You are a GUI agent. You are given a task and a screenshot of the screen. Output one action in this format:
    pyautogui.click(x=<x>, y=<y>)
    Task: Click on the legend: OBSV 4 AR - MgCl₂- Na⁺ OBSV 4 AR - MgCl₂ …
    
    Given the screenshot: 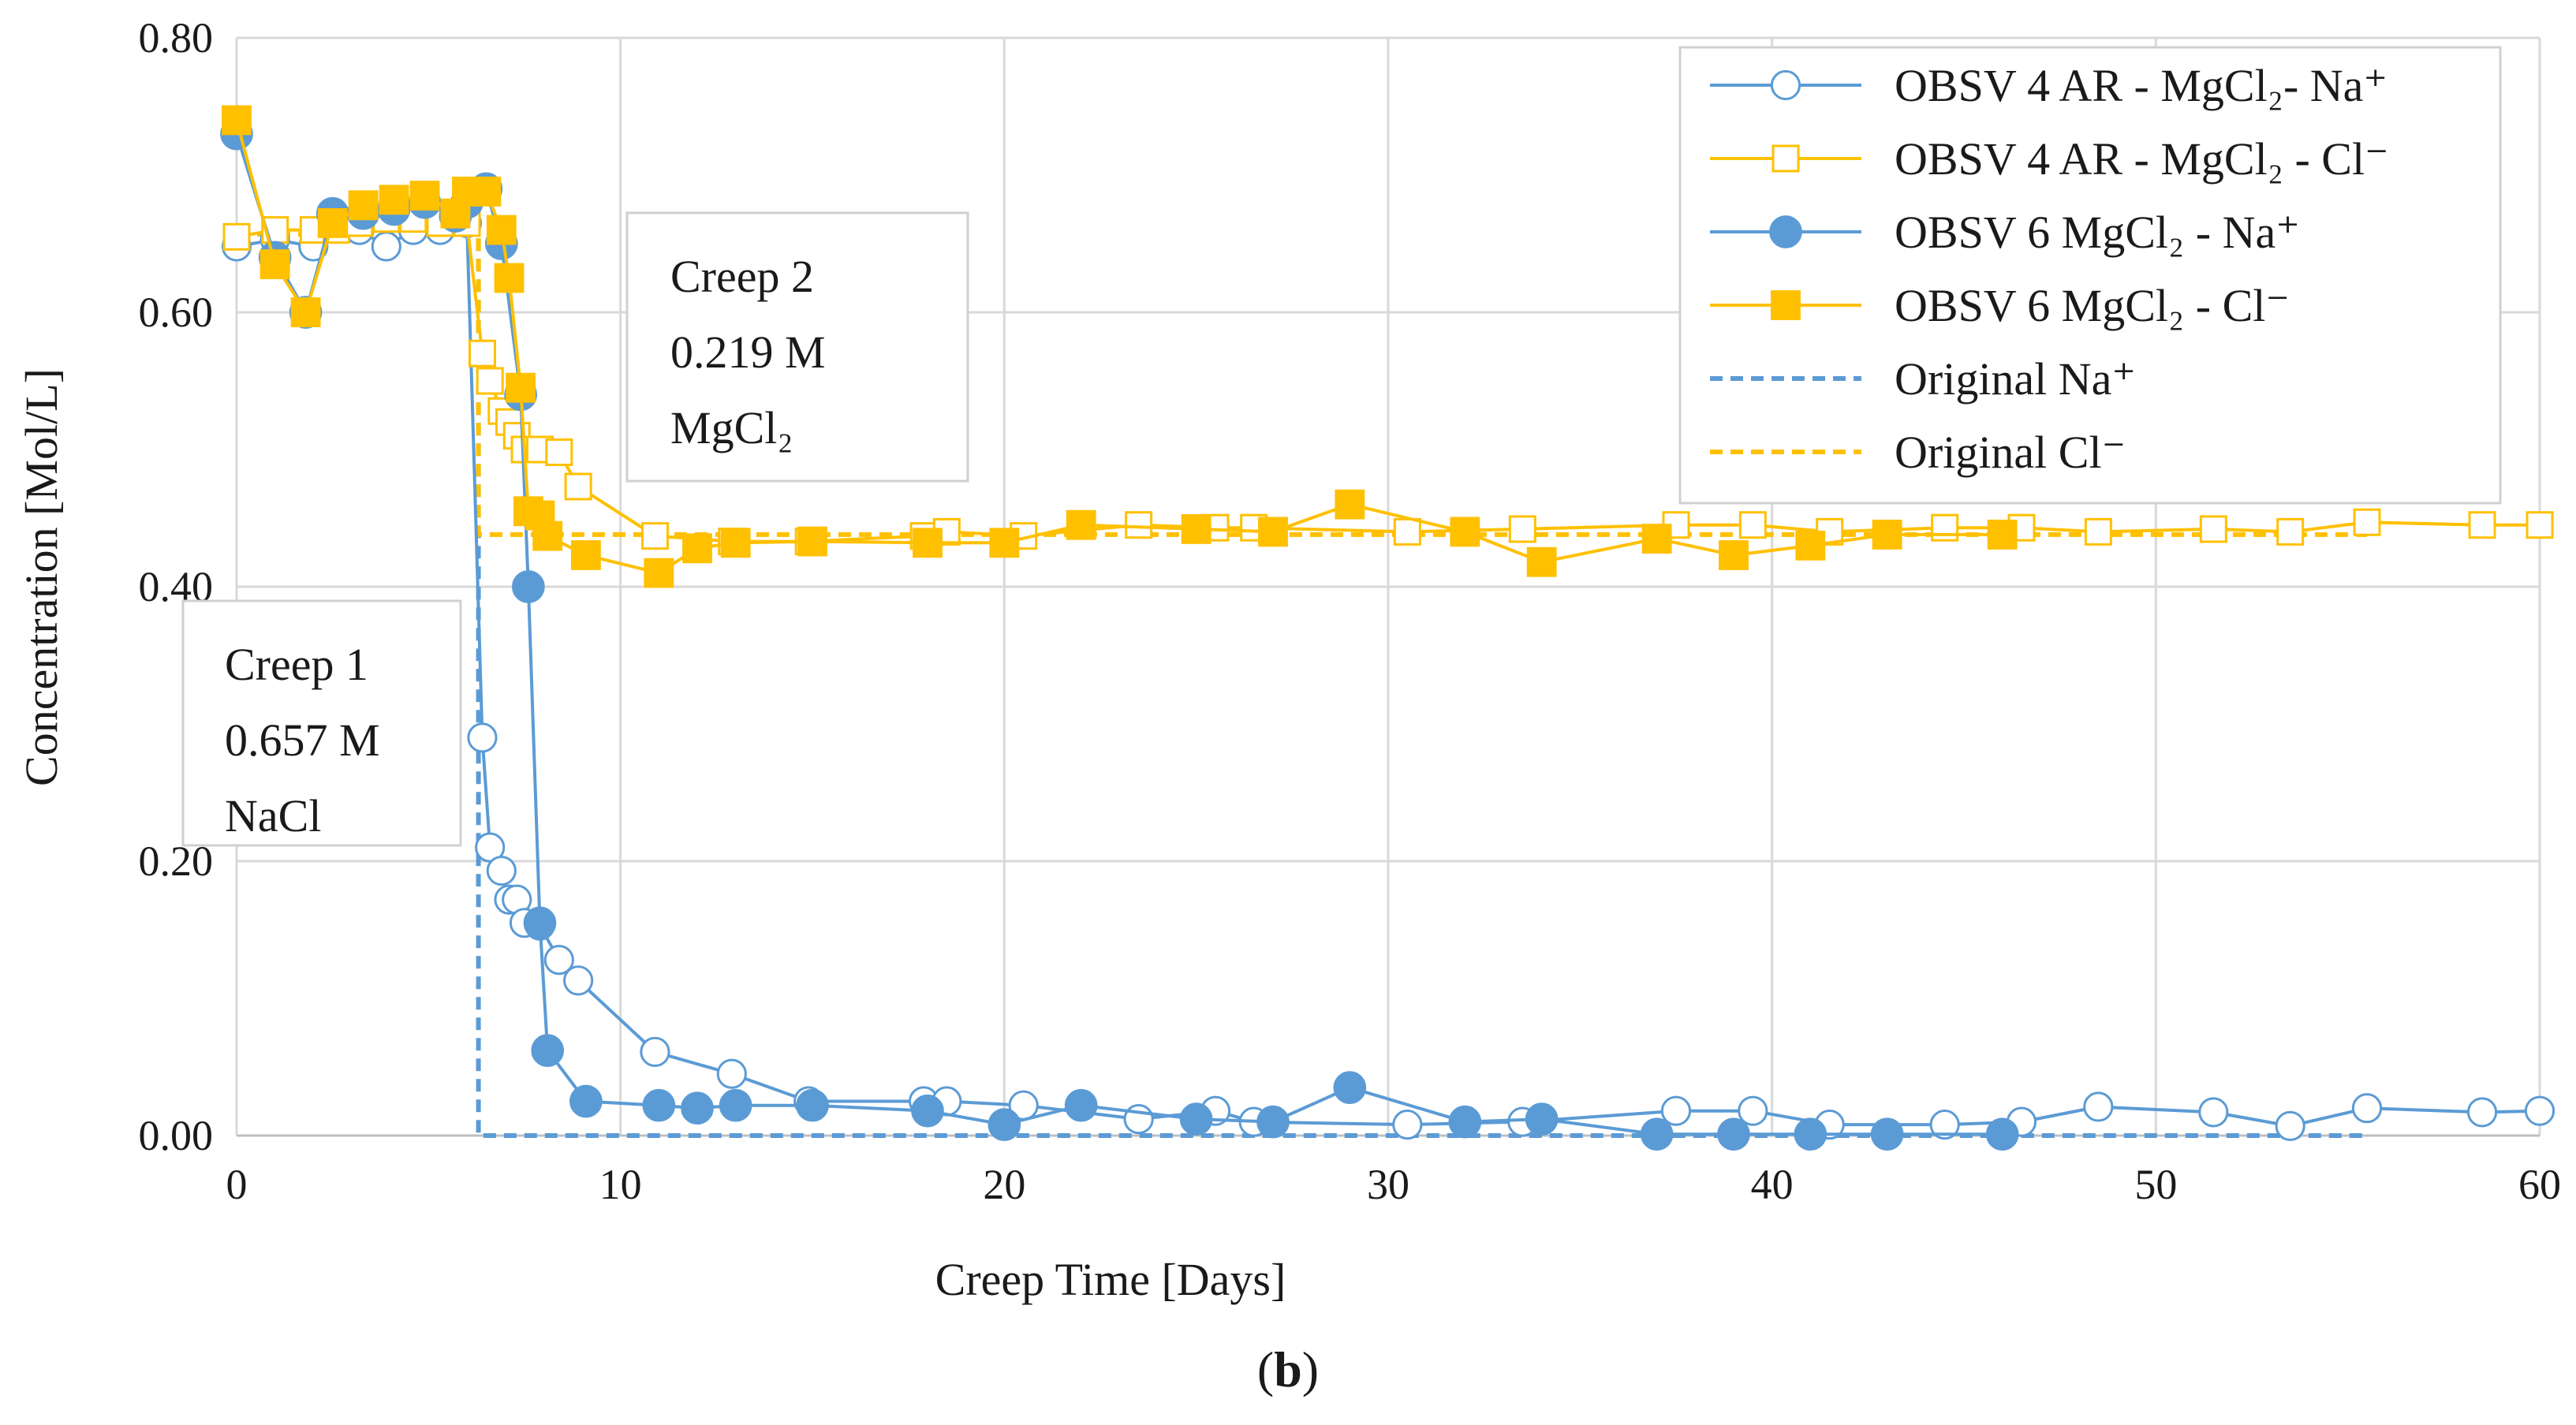 What is the action you would take?
    pyautogui.click(x=2090, y=275)
    